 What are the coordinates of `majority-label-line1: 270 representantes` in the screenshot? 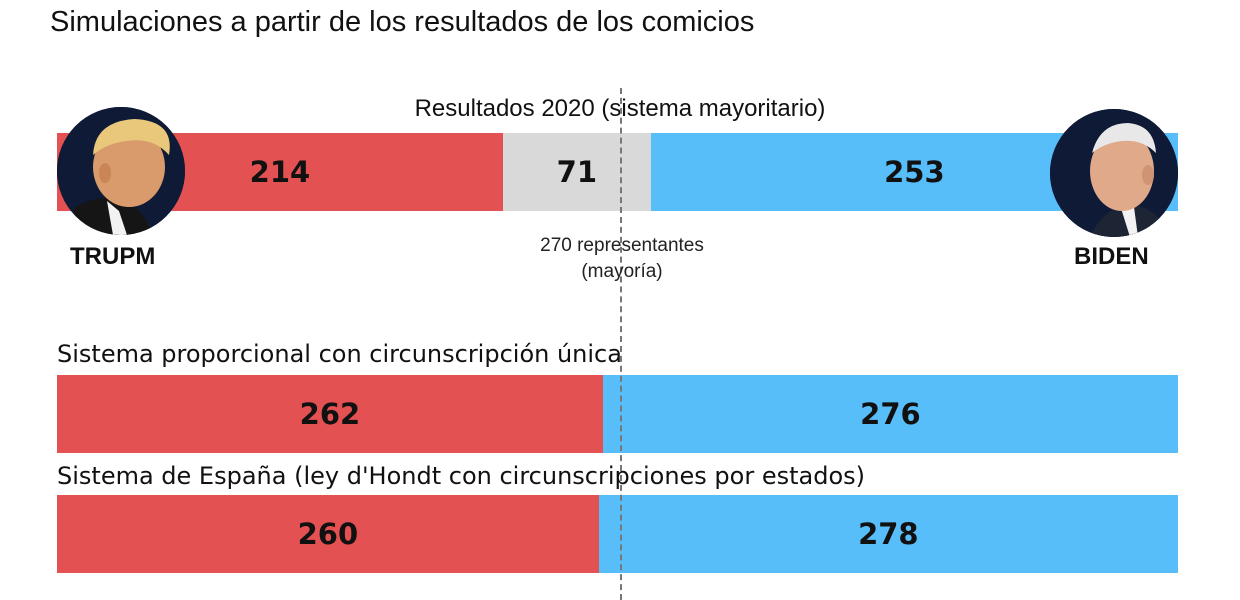 It's located at (622, 245).